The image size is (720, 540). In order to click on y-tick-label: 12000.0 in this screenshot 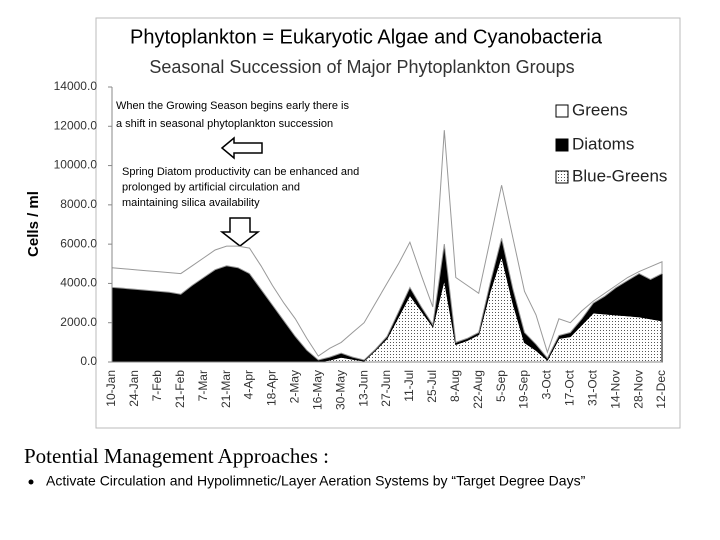, I will do `click(76, 125)`.